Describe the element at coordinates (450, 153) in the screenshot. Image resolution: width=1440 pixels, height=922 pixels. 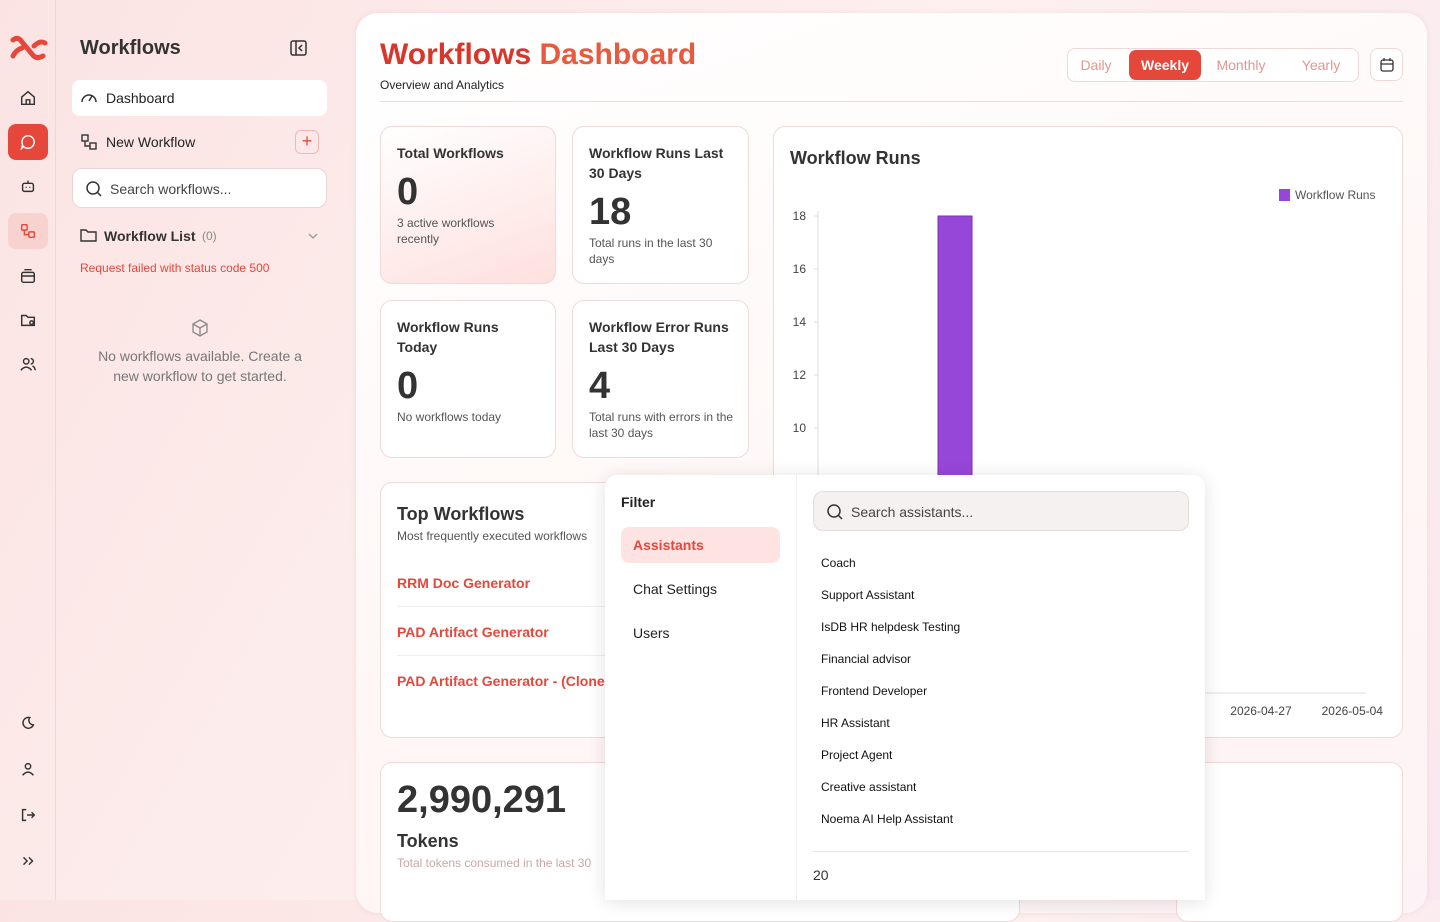
I see `stat-label: Total Workflows` at that location.